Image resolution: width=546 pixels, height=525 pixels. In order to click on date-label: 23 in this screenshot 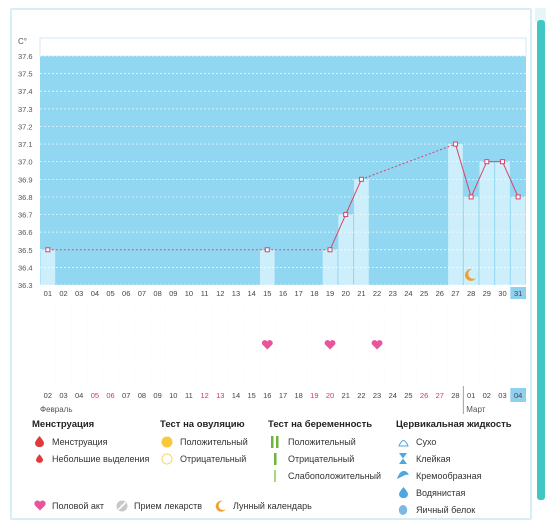, I will do `click(377, 395)`.